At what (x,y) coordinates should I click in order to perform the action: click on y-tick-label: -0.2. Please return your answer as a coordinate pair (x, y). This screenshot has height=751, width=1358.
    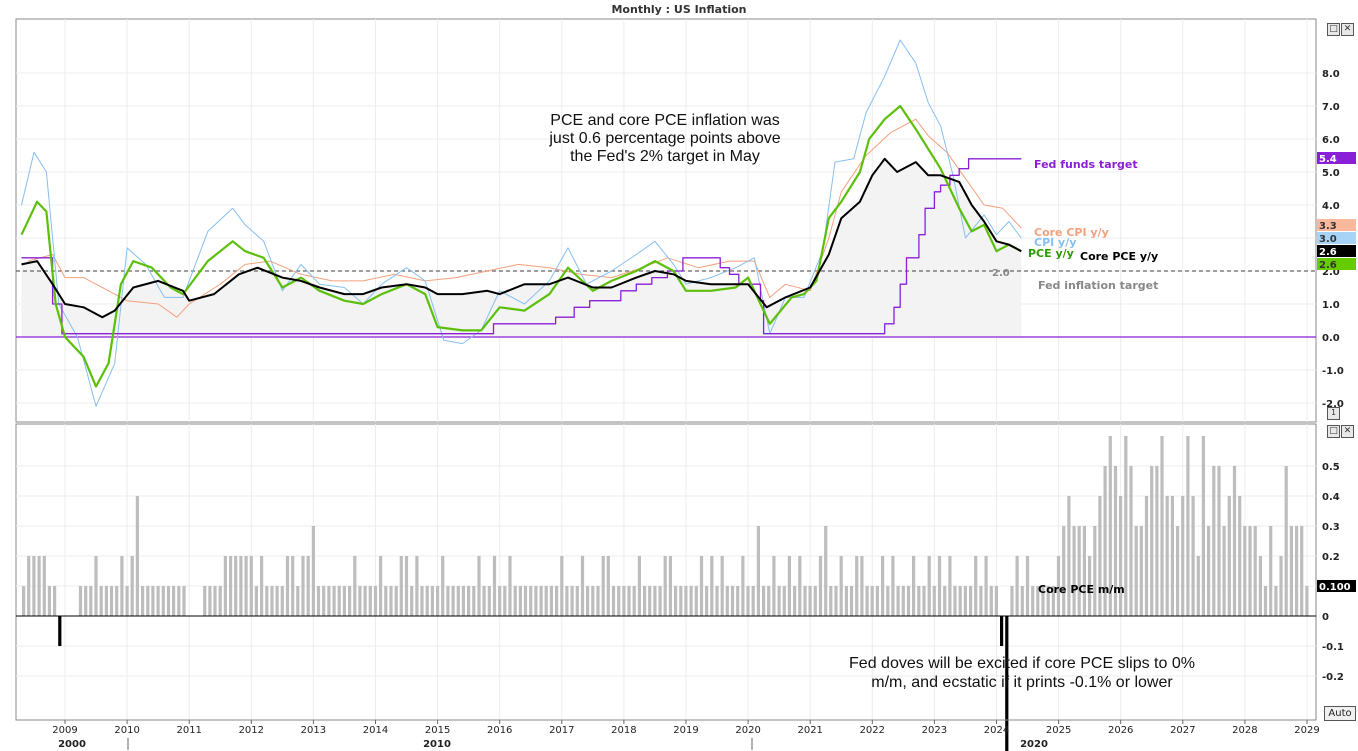
    Looking at the image, I should click on (1333, 677).